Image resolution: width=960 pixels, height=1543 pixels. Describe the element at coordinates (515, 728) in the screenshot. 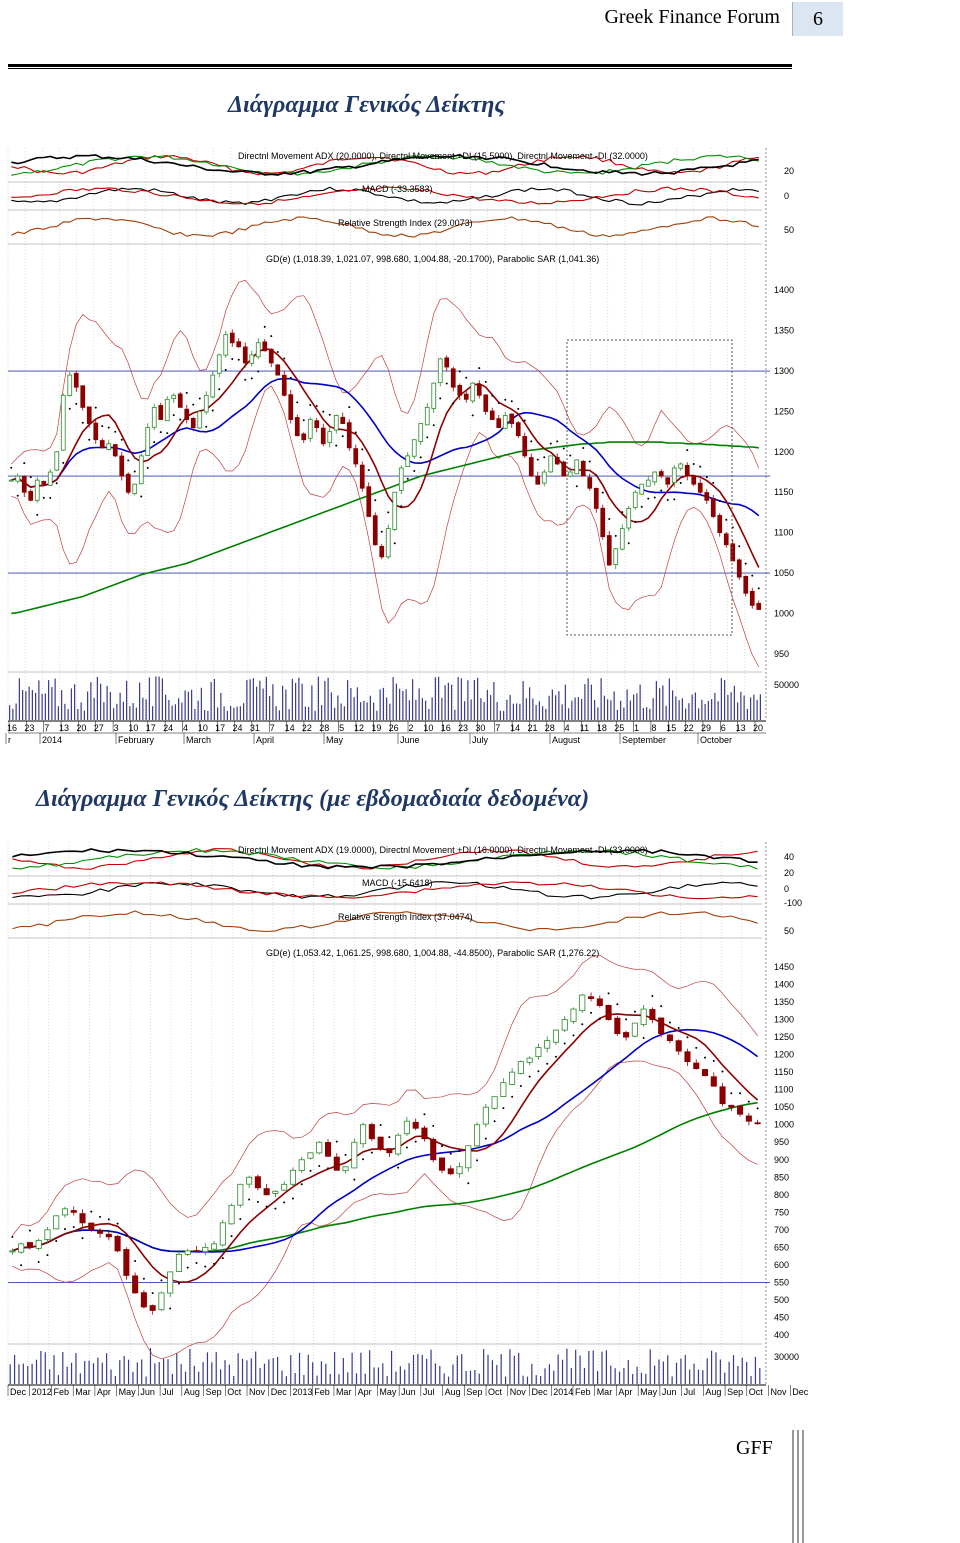

I see `x-day-label: 14` at that location.